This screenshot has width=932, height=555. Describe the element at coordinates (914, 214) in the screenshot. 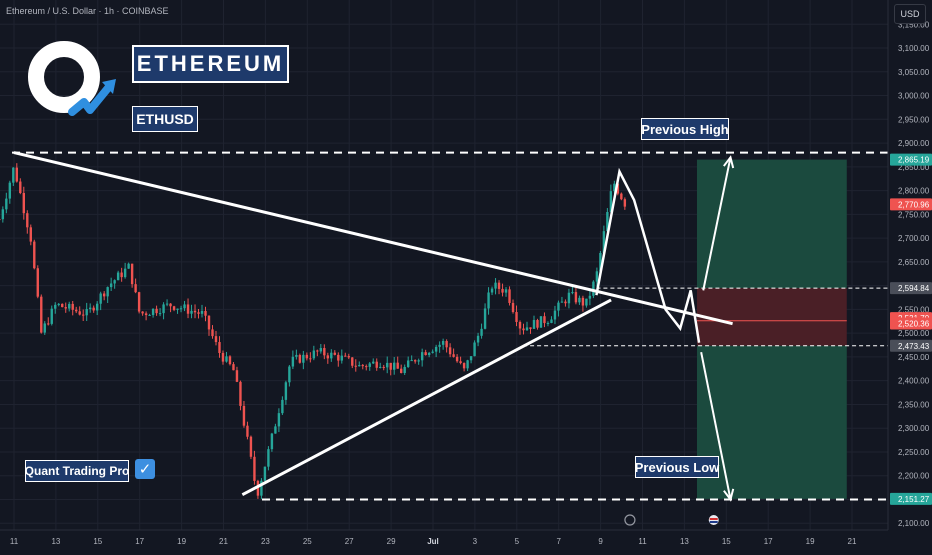

I see `price-tick-label: 2,750.00` at that location.